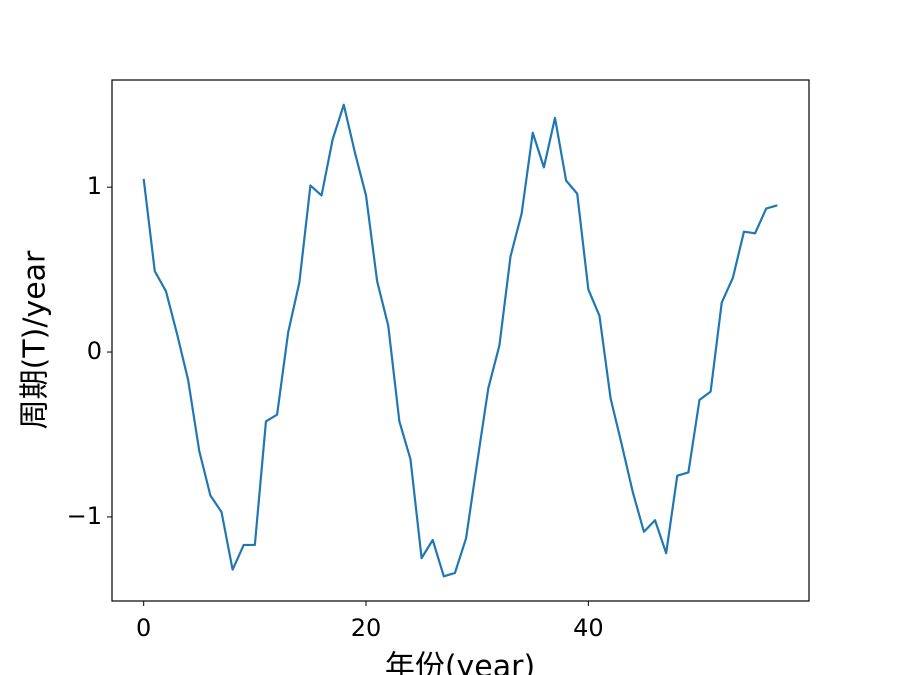 The width and height of the screenshot is (900, 675). I want to click on x-tick-label: 0, so click(143, 628).